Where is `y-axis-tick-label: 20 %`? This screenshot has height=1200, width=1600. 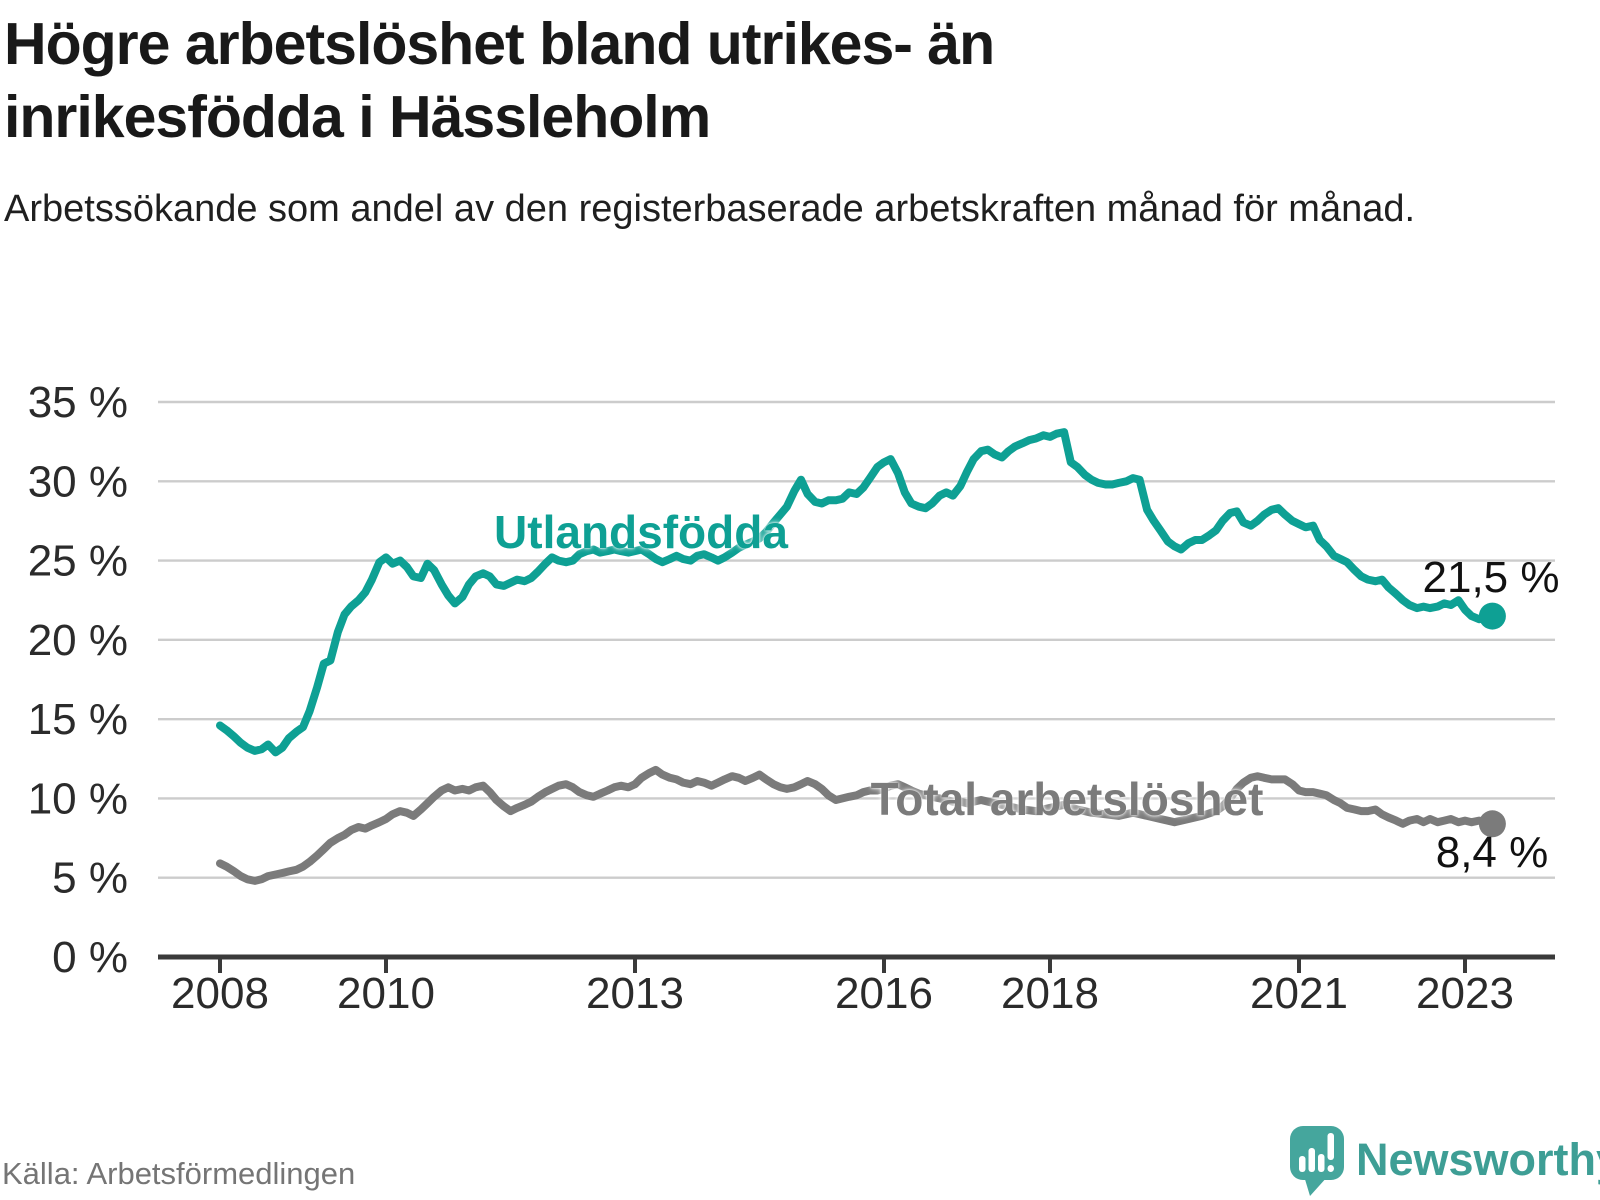 y-axis-tick-label: 20 % is located at coordinates (78, 640).